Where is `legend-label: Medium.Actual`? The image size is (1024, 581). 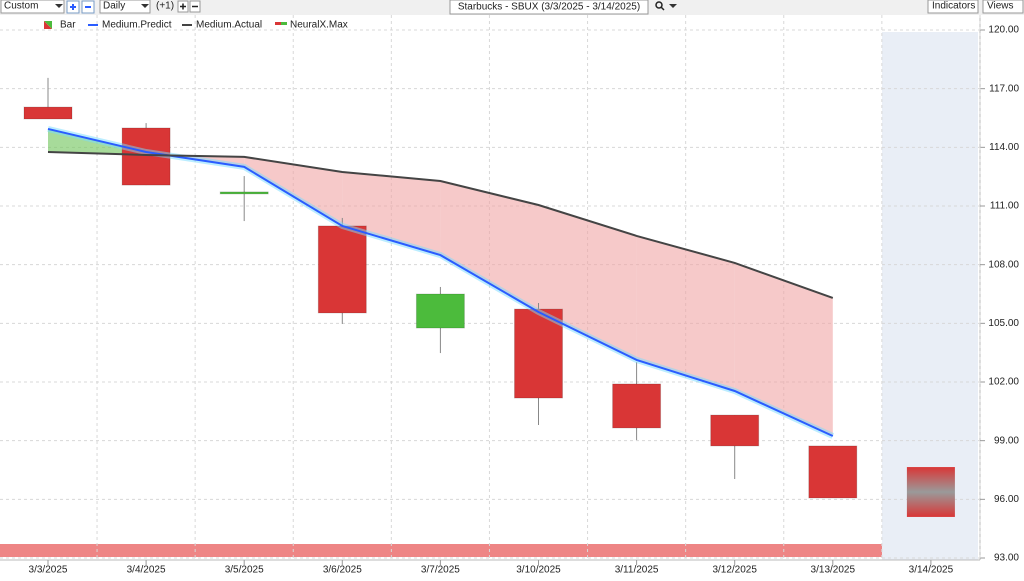 legend-label: Medium.Actual is located at coordinates (229, 25).